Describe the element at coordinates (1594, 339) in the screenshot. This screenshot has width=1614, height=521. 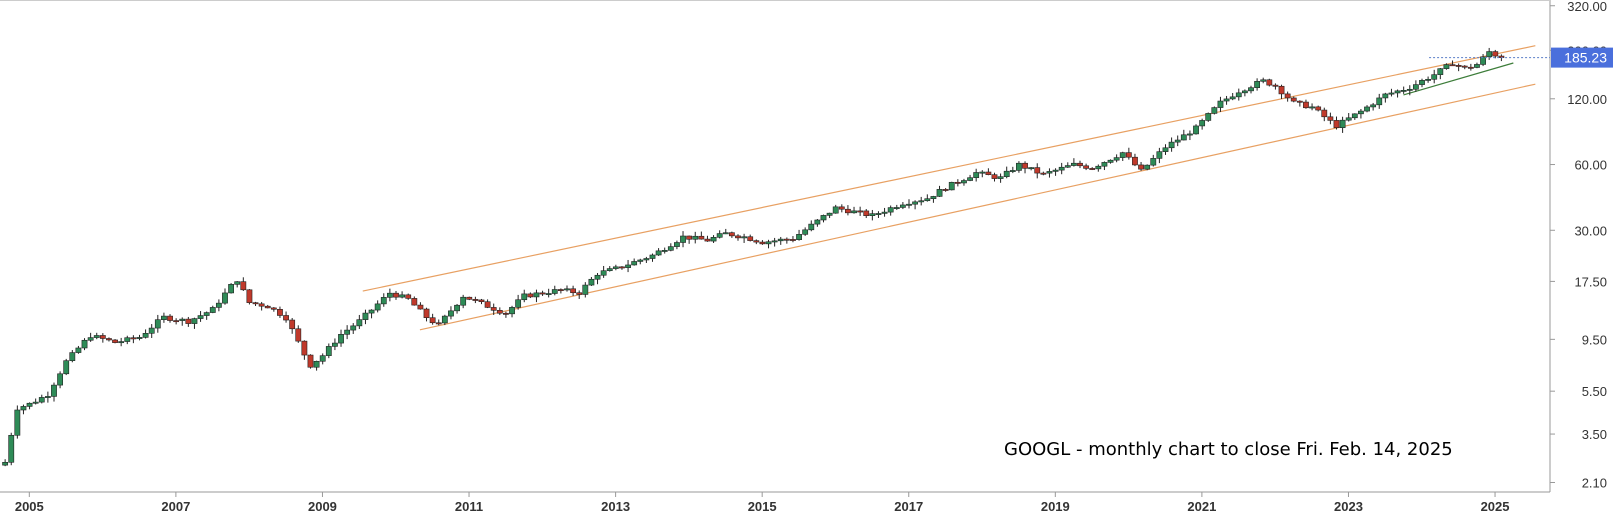
I see `y-tick-label: 9.50` at that location.